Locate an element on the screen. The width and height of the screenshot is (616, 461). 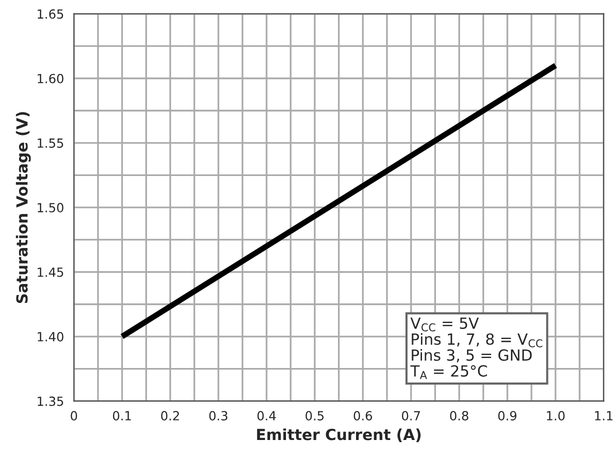
x-tick-label: 0.9 is located at coordinates (507, 415).